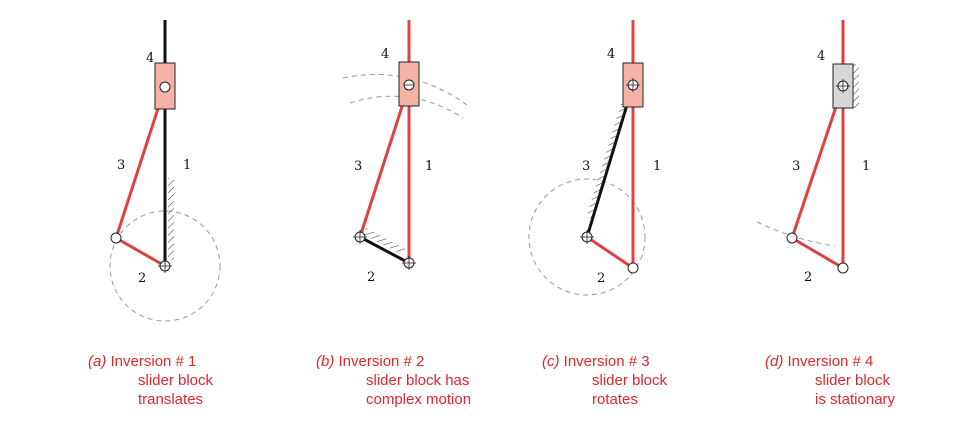 Image resolution: width=963 pixels, height=424 pixels. I want to click on caption-line: slider block has, so click(418, 380).